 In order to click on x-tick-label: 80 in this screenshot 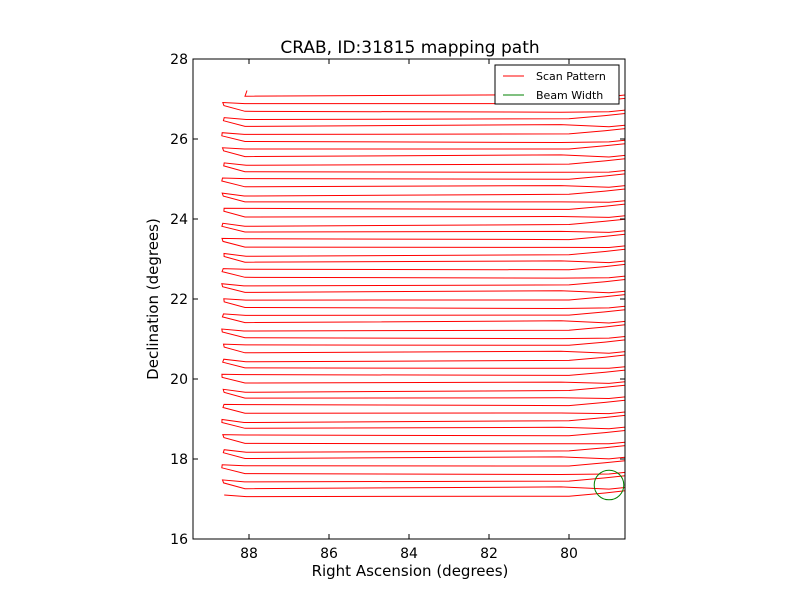, I will do `click(569, 554)`.